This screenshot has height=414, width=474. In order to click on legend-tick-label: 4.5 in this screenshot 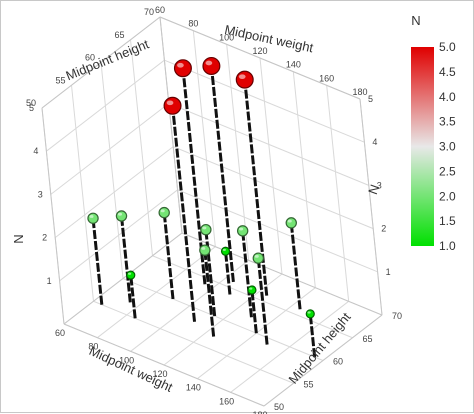, I will do `click(447, 72)`.